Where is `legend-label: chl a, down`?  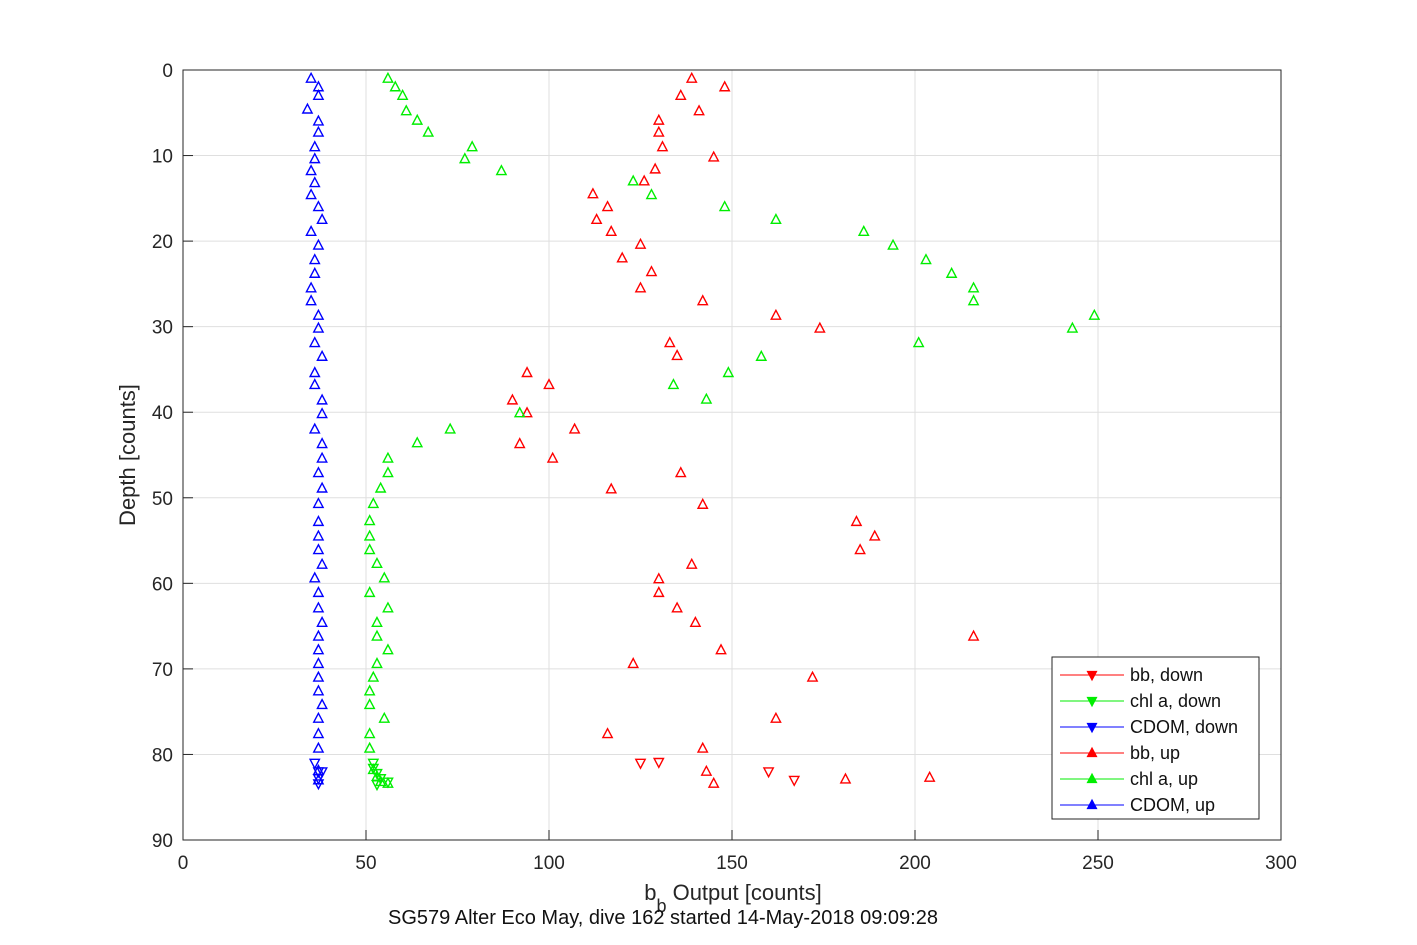
legend-label: chl a, down is located at coordinates (1175, 701).